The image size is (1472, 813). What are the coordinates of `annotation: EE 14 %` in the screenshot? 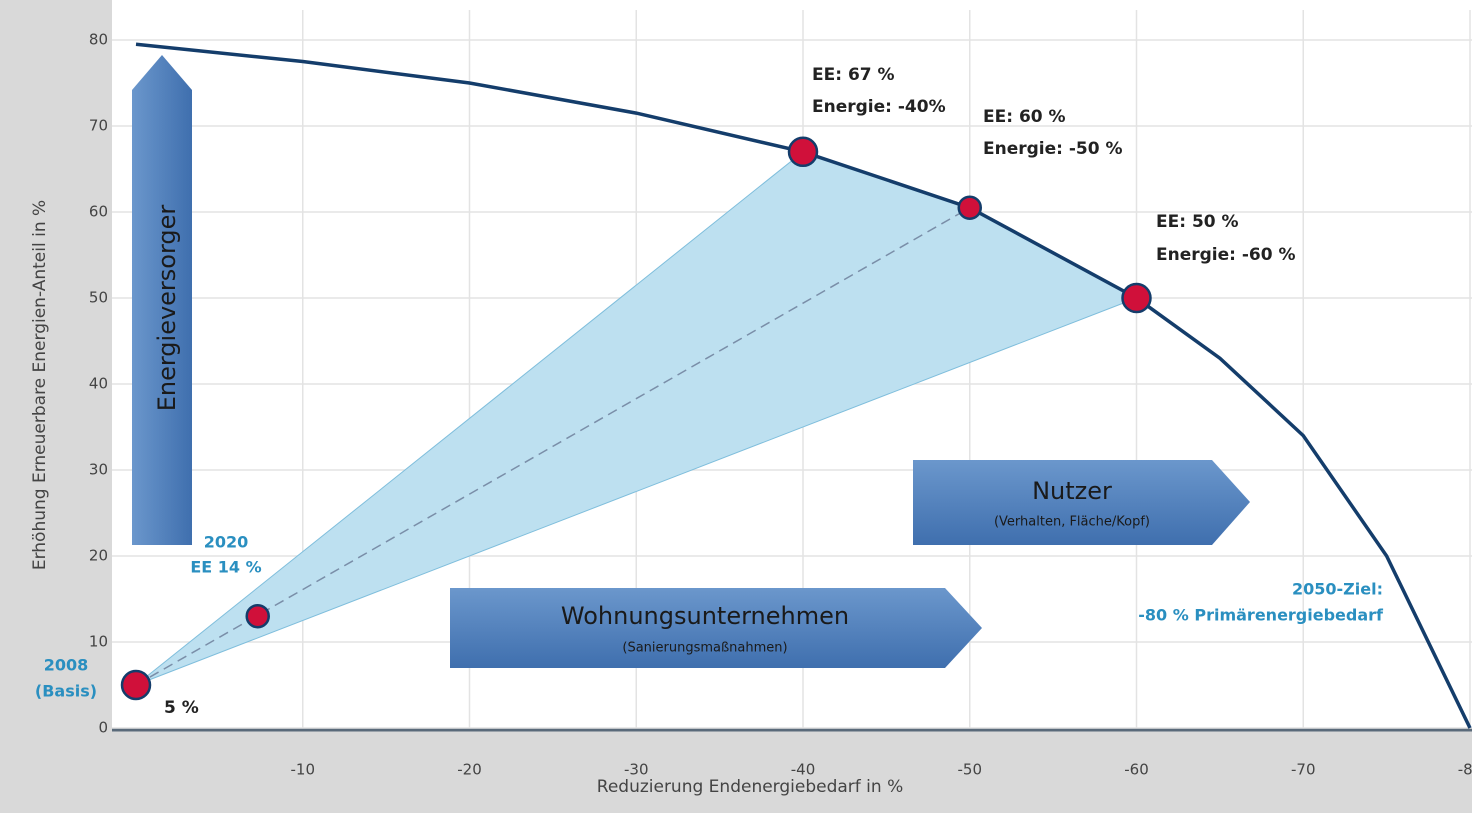 It's located at (225, 567).